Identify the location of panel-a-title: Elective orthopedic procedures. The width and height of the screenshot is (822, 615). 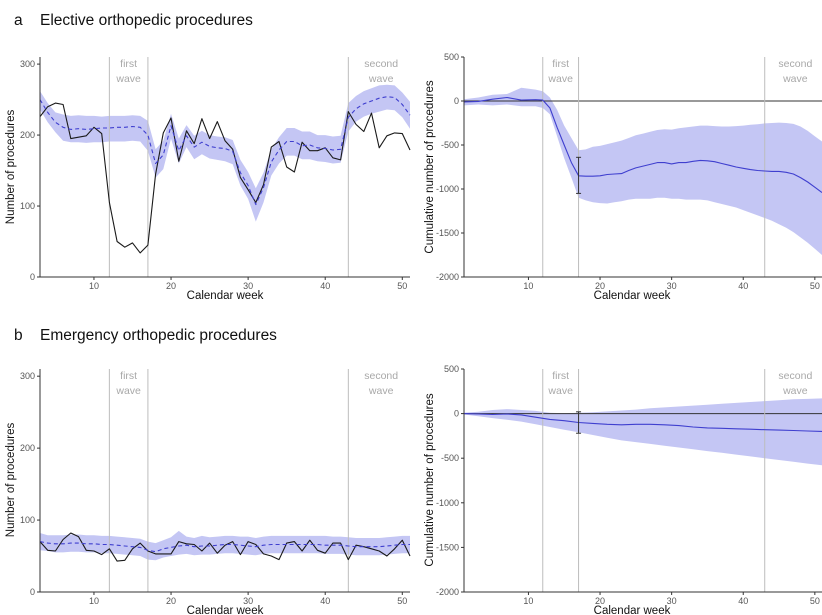
(146, 20).